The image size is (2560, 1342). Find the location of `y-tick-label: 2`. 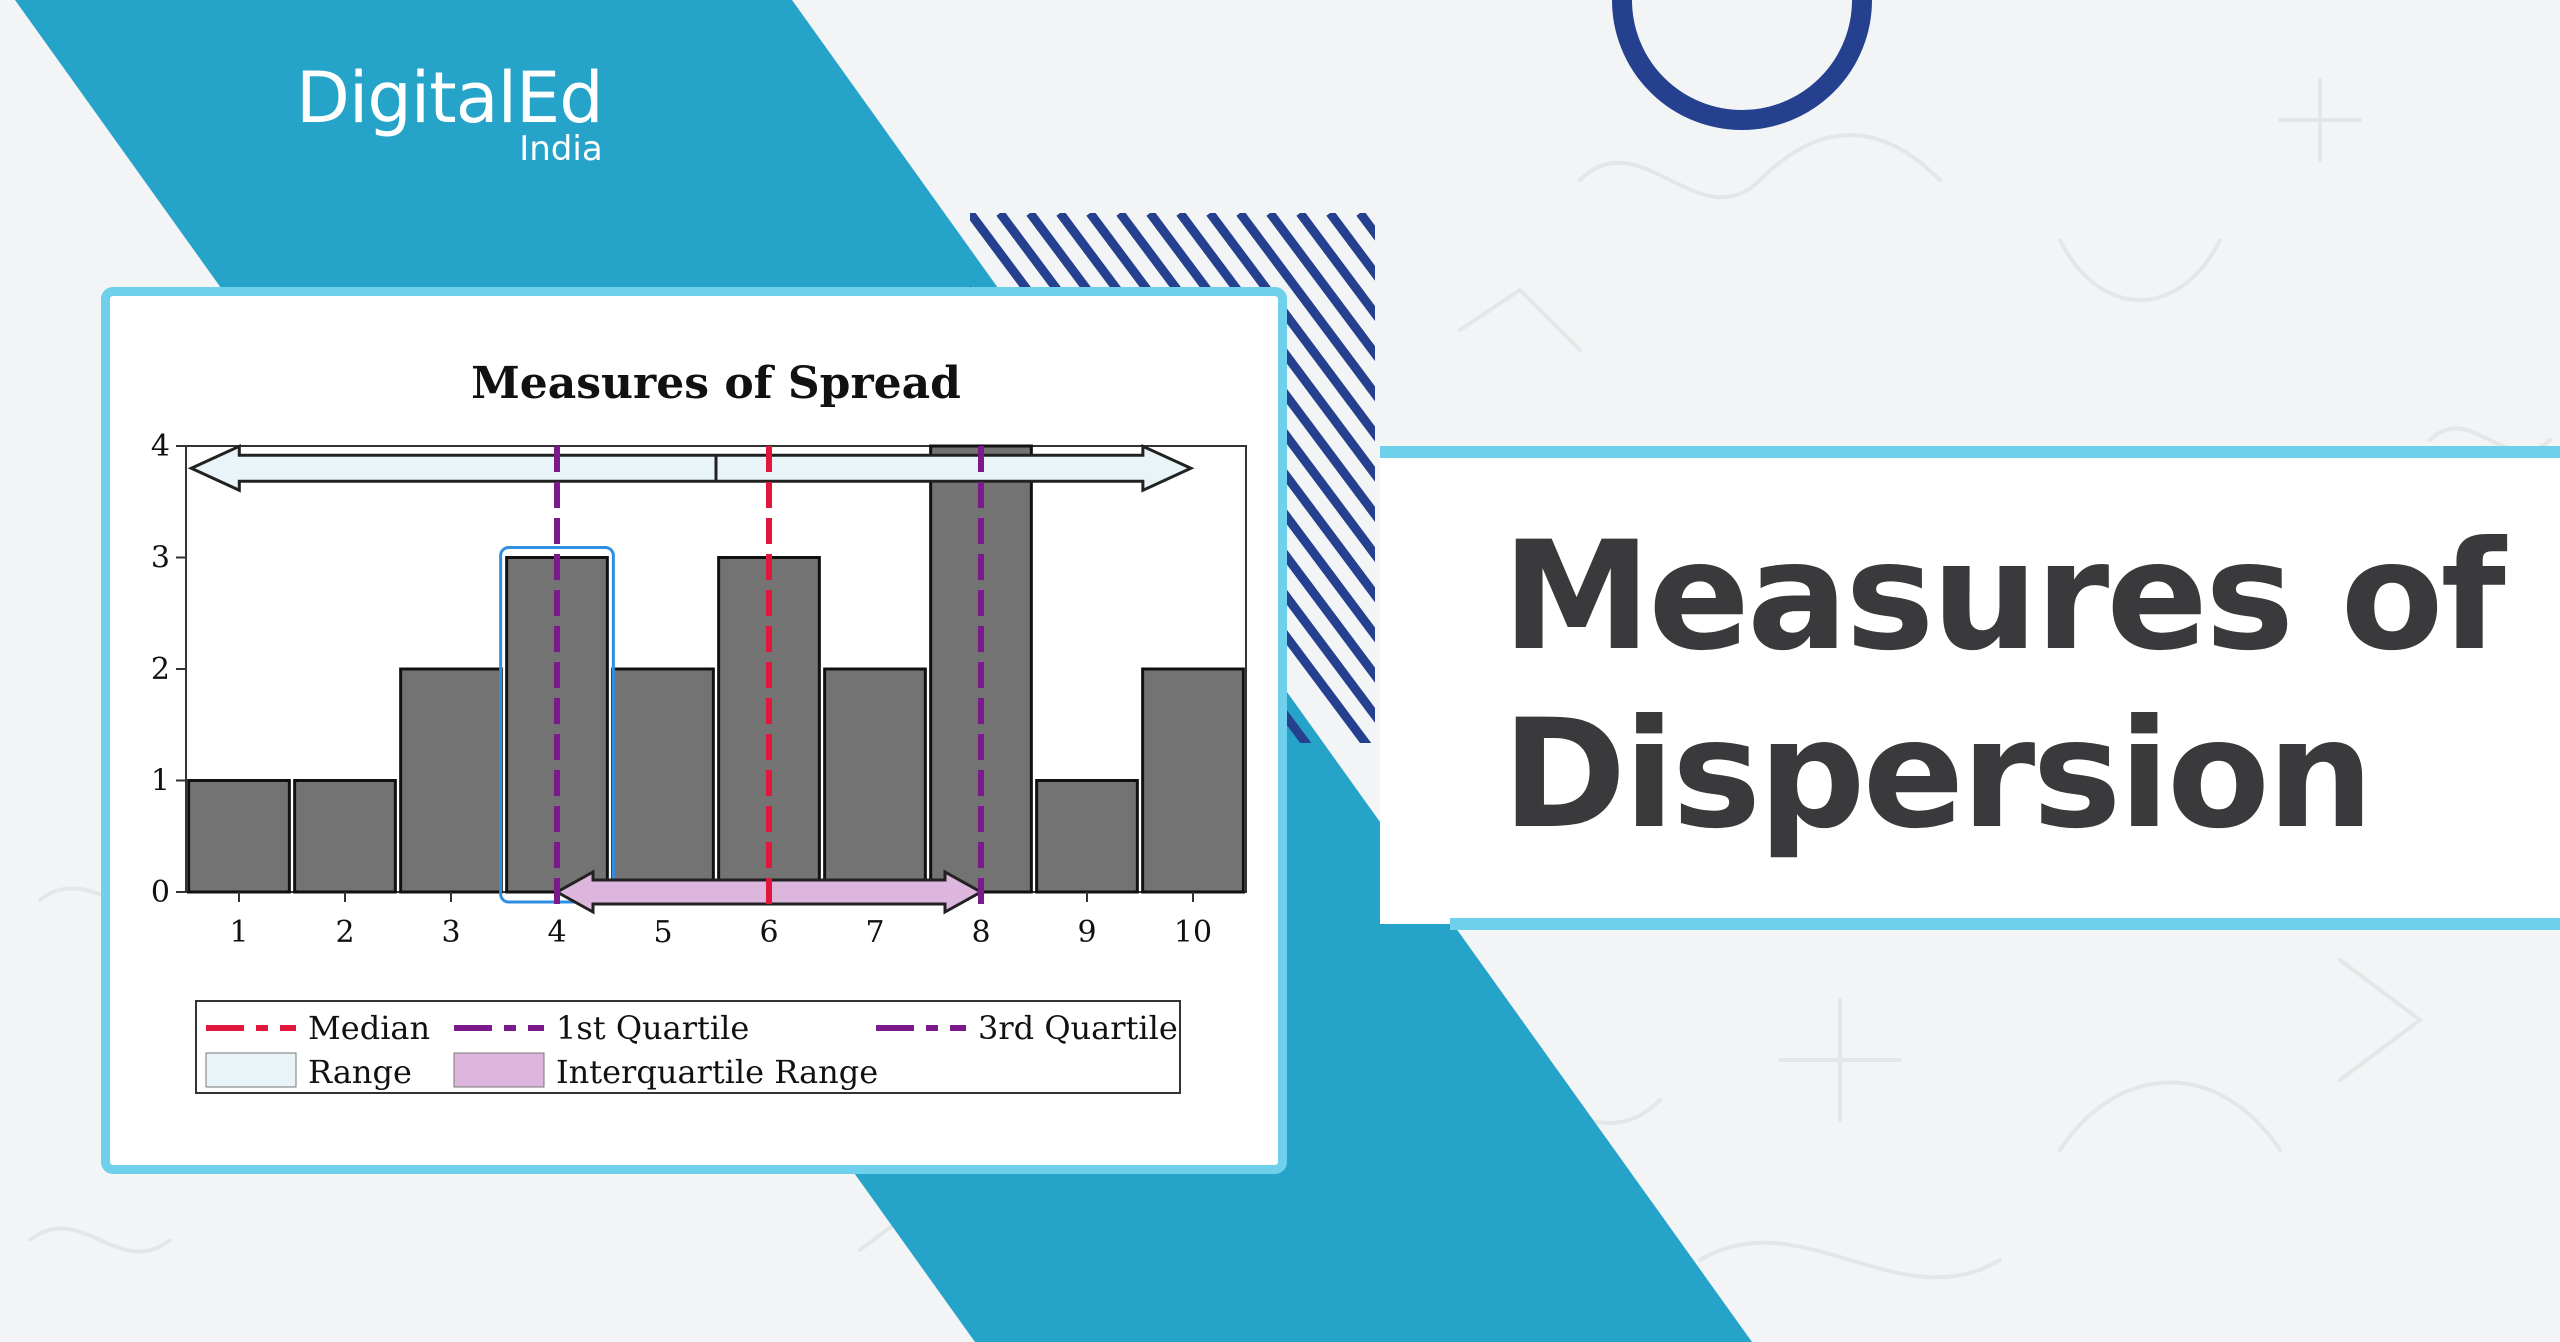

y-tick-label: 2 is located at coordinates (160, 669).